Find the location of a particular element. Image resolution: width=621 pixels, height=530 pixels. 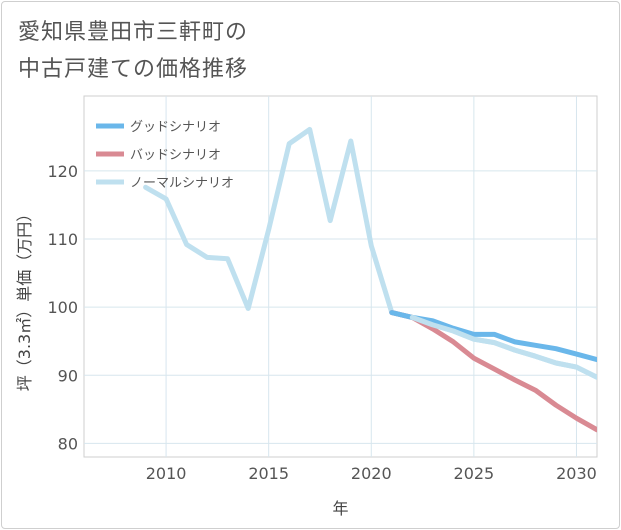

y-tick-label: 110 is located at coordinates (62, 239).